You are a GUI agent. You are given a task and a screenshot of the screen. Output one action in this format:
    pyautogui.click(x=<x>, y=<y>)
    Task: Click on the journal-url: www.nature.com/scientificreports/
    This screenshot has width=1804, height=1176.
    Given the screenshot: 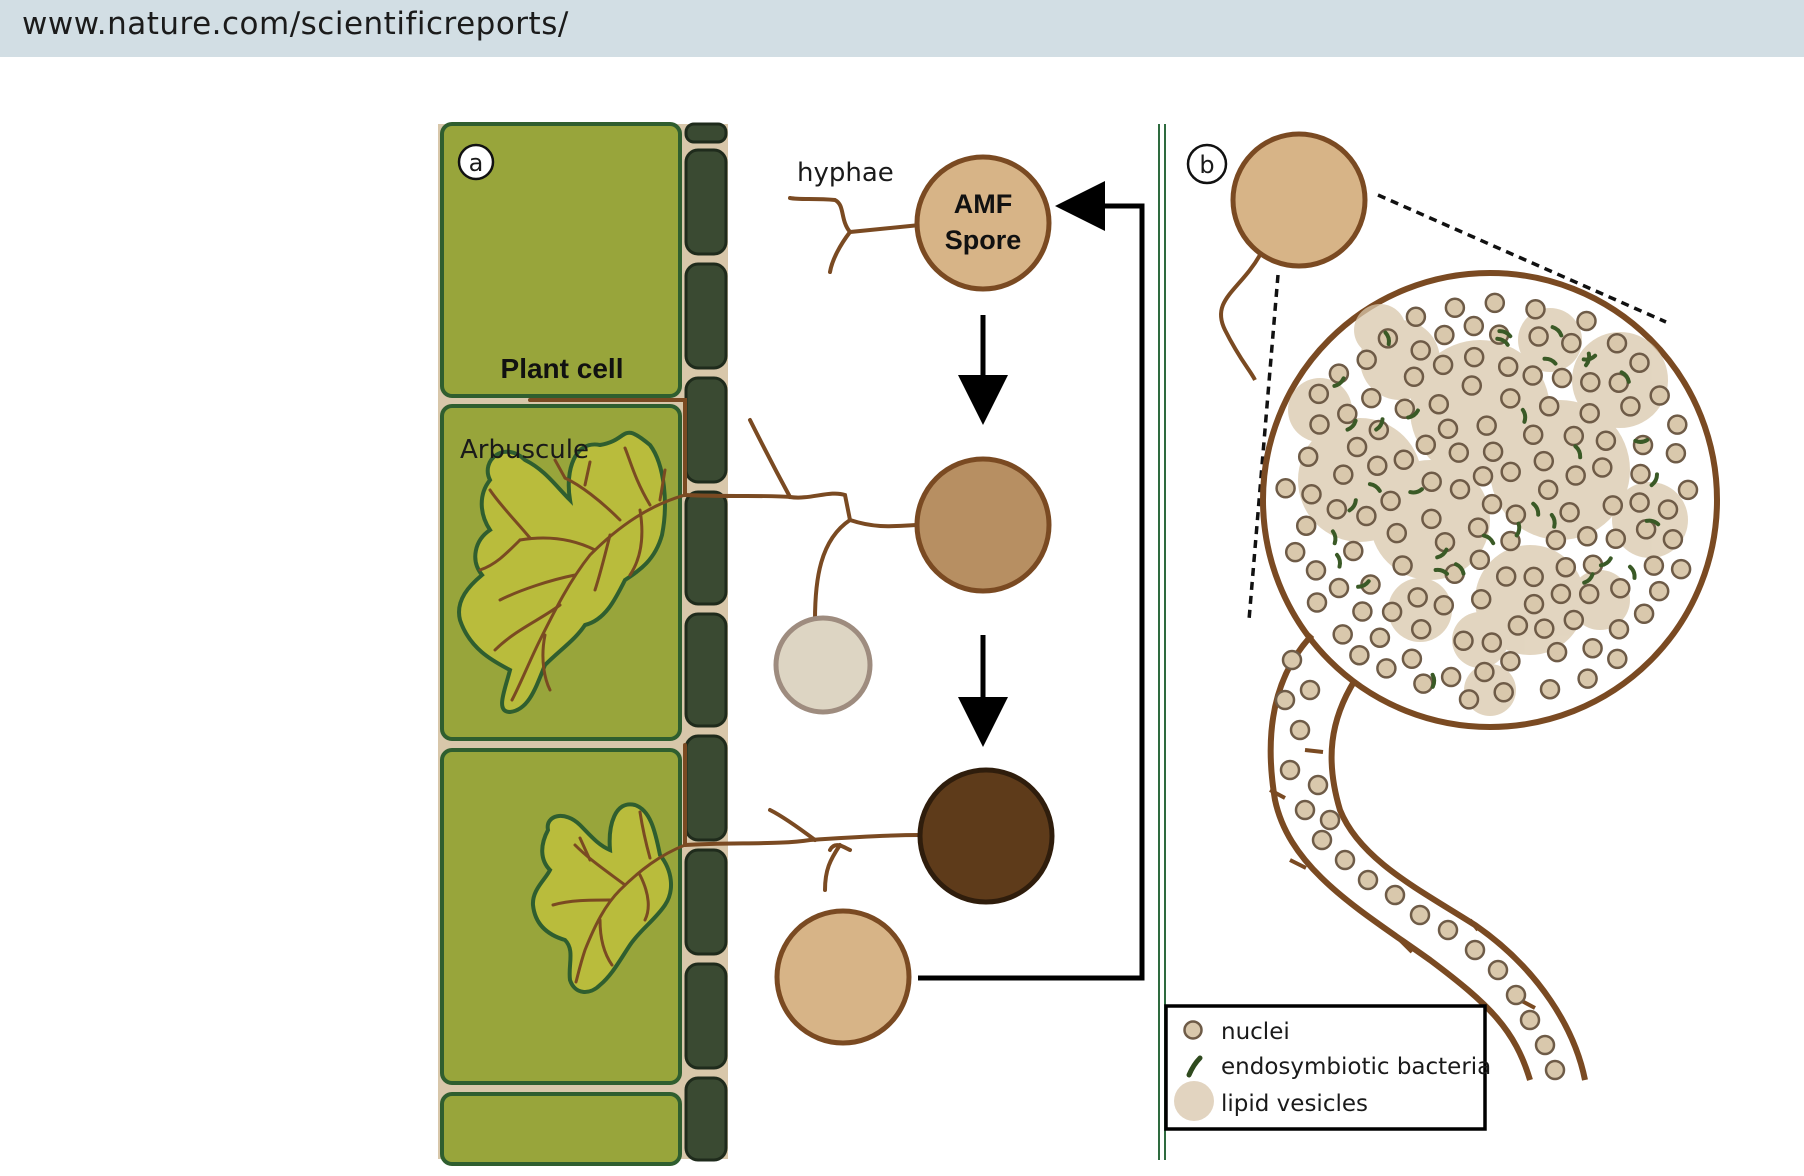 What is the action you would take?
    pyautogui.click(x=295, y=24)
    